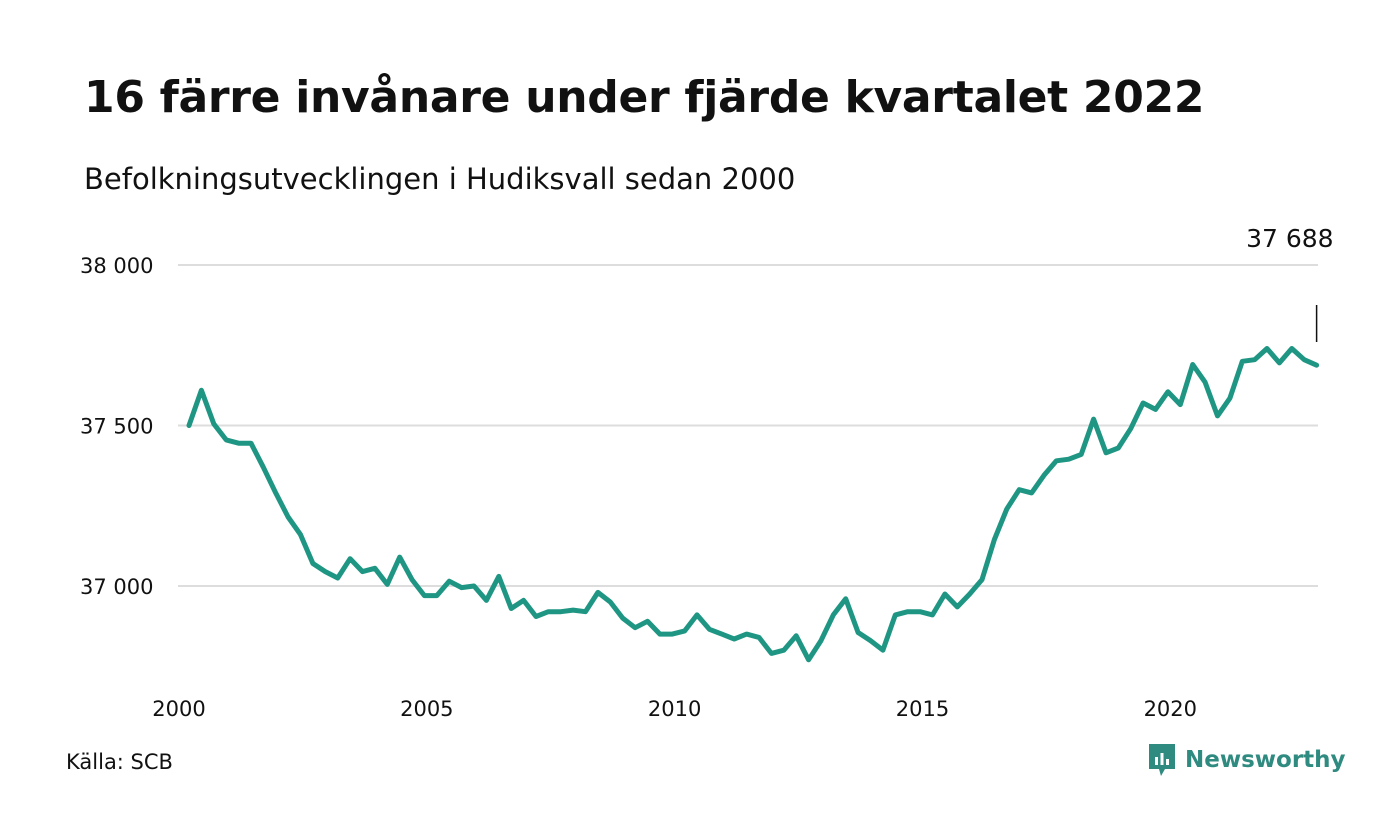 This screenshot has width=1400, height=840. What do you see at coordinates (116, 266) in the screenshot?
I see `y-tick-label: 38 000` at bounding box center [116, 266].